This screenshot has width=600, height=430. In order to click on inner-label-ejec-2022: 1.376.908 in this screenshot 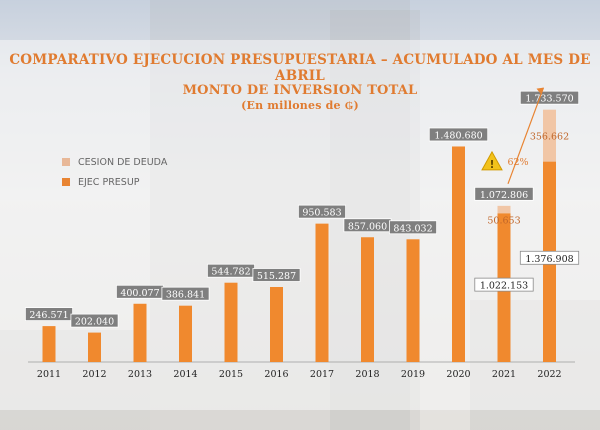, I will do `click(549, 259)`.